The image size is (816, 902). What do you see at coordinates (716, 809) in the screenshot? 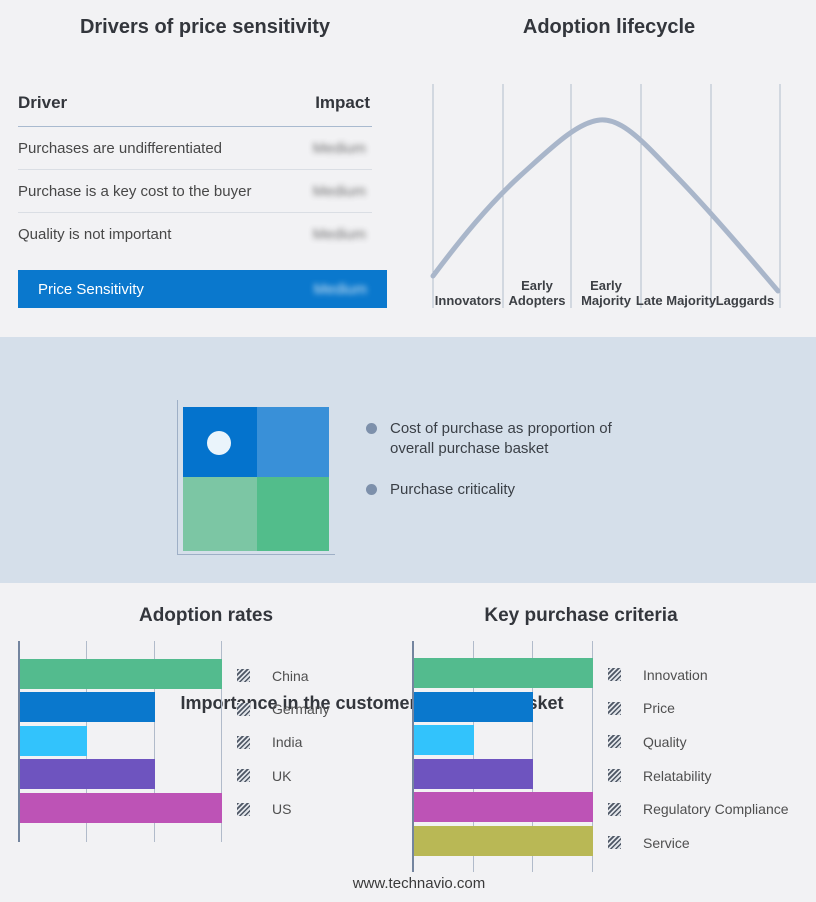
I see `legend-label: Regulatory Compliance` at bounding box center [716, 809].